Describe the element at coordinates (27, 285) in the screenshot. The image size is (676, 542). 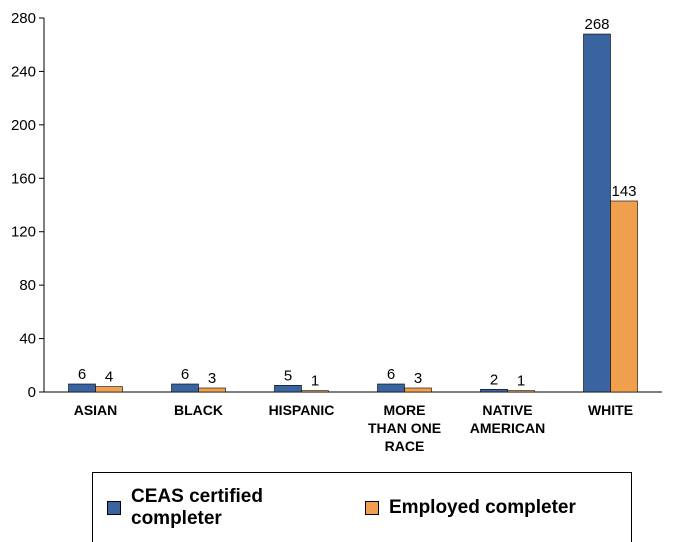
I see `y-tick-label: 80` at that location.